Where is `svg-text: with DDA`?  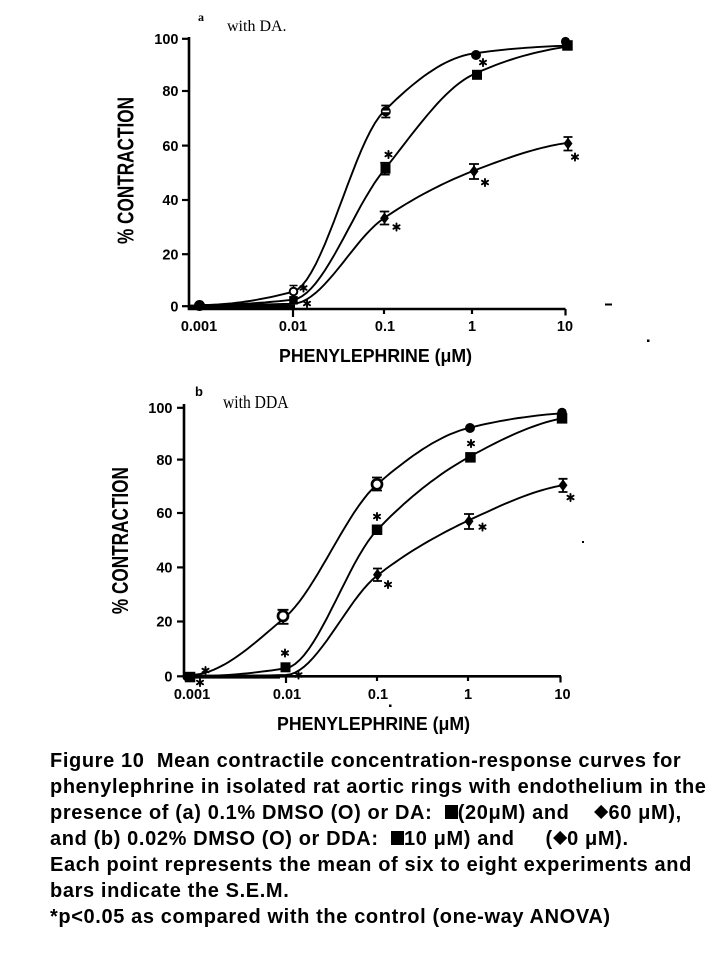 svg-text: with DDA is located at coordinates (256, 402).